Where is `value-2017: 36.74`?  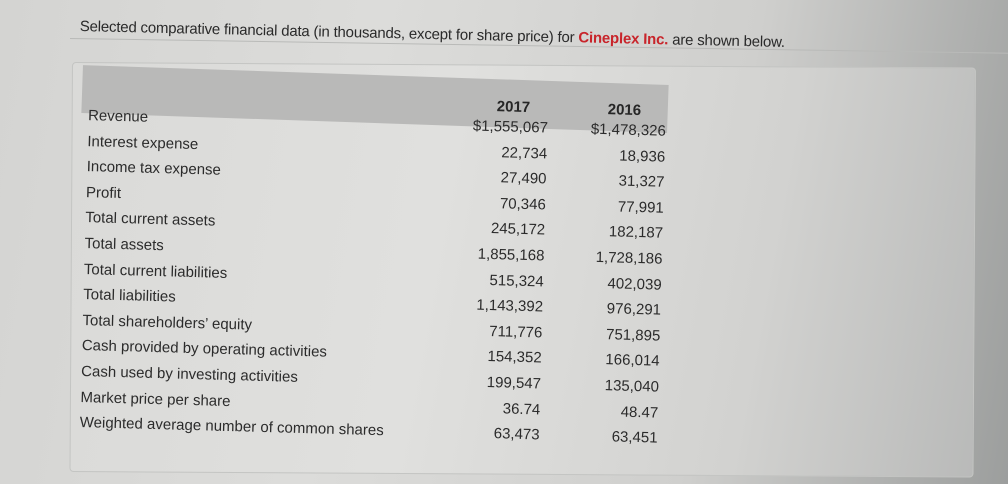 value-2017: 36.74 is located at coordinates (521, 408).